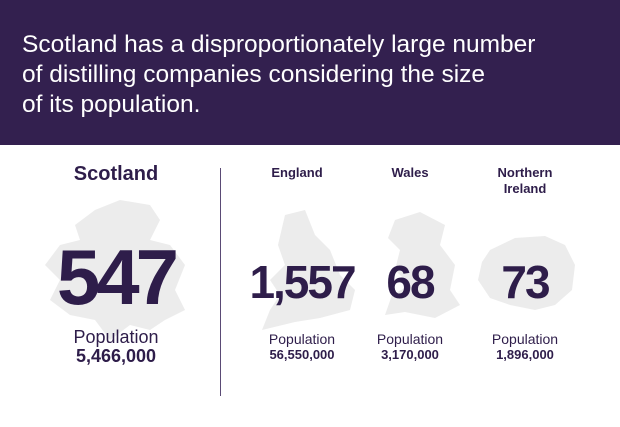 Image resolution: width=620 pixels, height=427 pixels. I want to click on population-value: 3,170,000, so click(410, 354).